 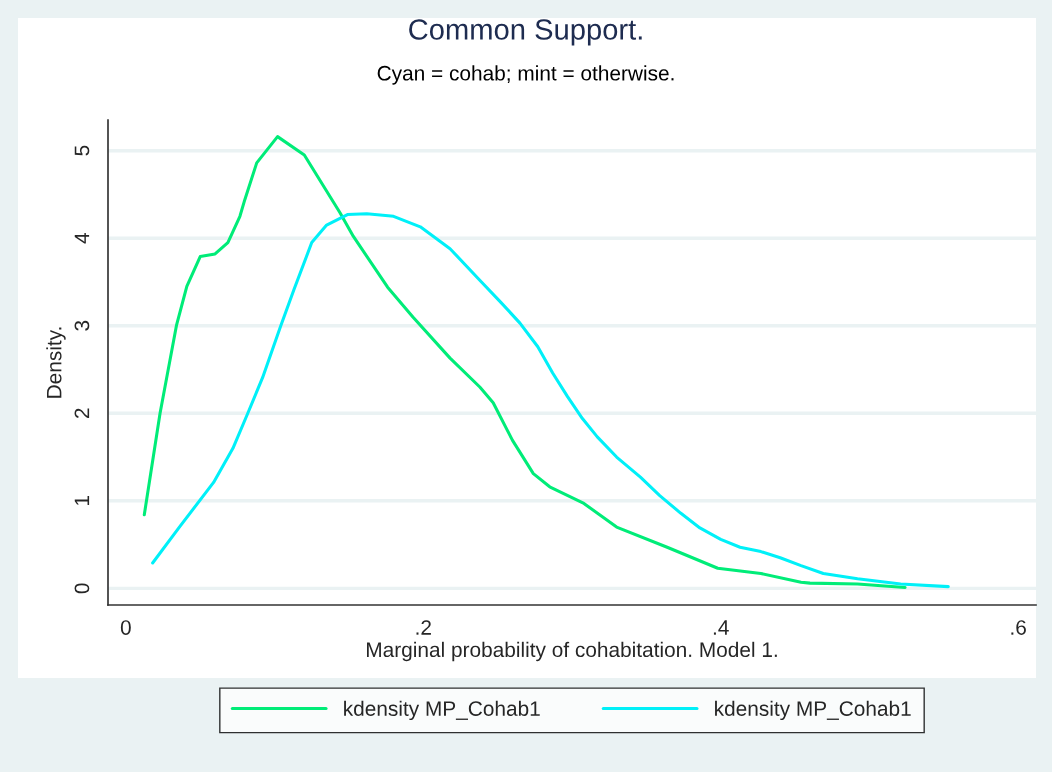 I want to click on chart-title: Common Support., so click(x=525, y=32).